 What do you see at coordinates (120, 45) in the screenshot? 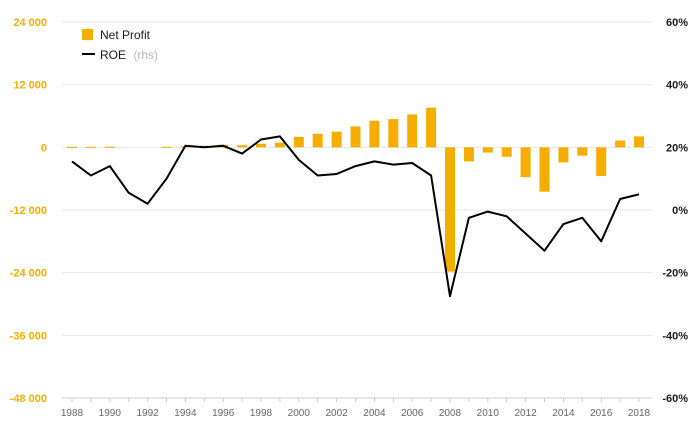
I see `legend: Net Profit ROE (rhs)` at bounding box center [120, 45].